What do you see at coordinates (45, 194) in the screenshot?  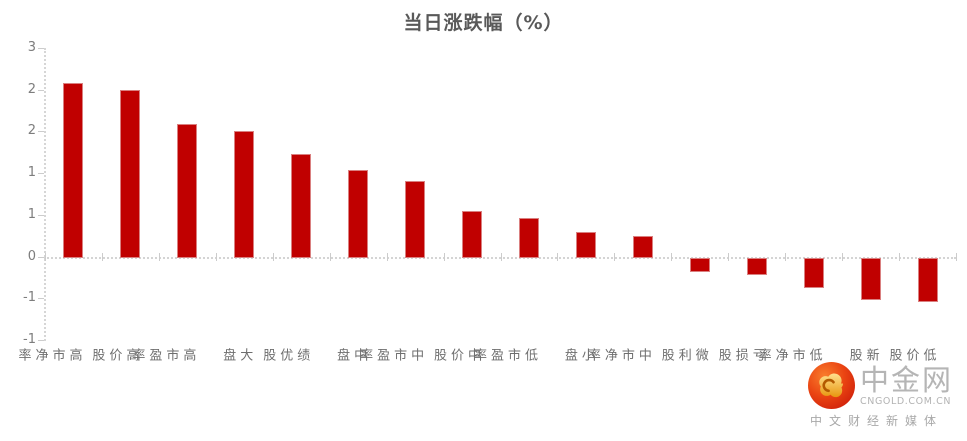 I see `y-axis-line` at bounding box center [45, 194].